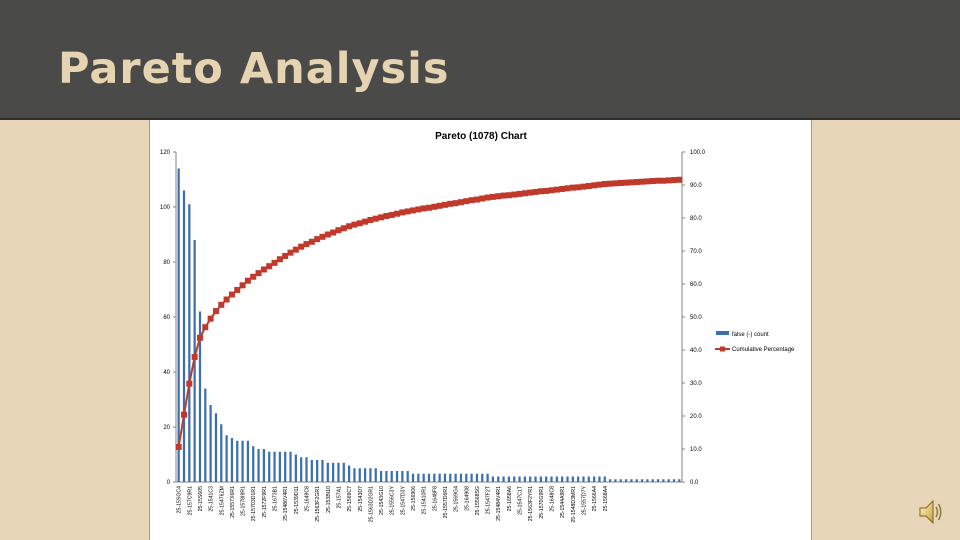 The width and height of the screenshot is (960, 540). What do you see at coordinates (489, 499) in the screenshot?
I see `x-tick-label: 25-1547F2T` at bounding box center [489, 499].